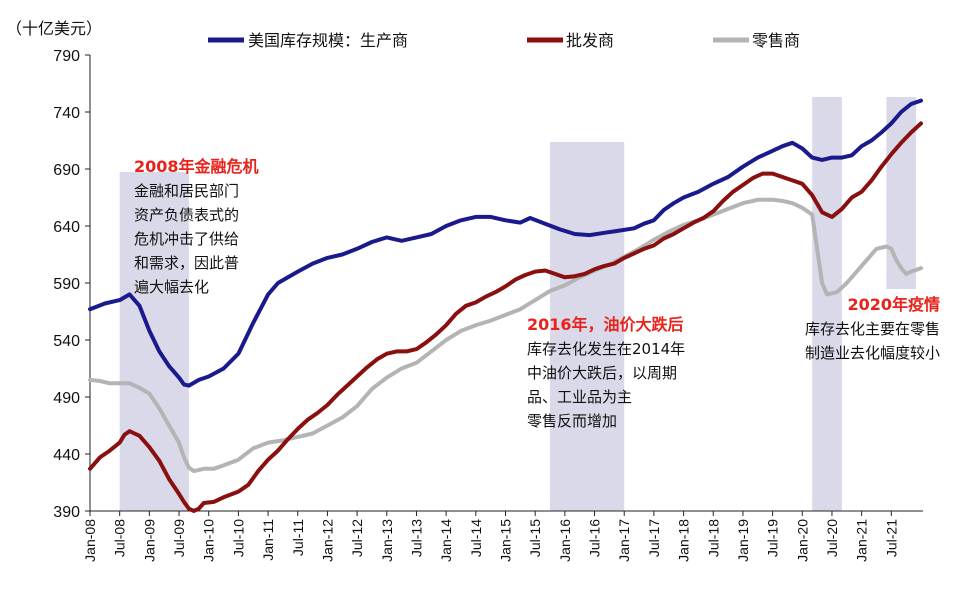 This screenshot has width=960, height=616. What do you see at coordinates (179, 538) in the screenshot?
I see `x-tick-label: Jul-09` at bounding box center [179, 538].